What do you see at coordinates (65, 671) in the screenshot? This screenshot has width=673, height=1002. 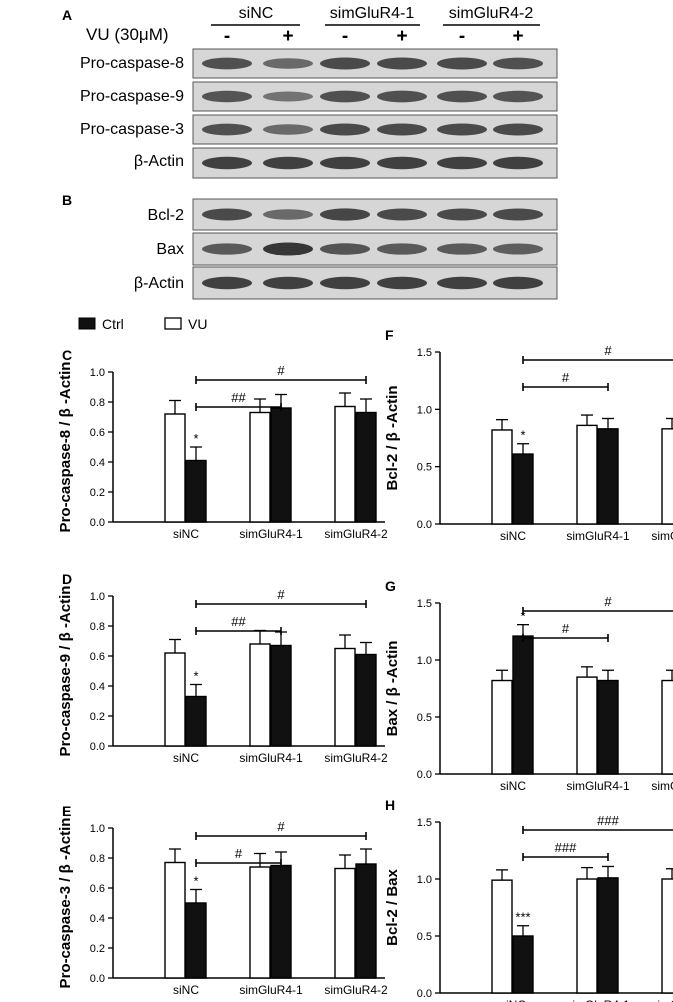 I see `y-axis-label: Pro-caspase-9 / β -Actin` at bounding box center [65, 671].